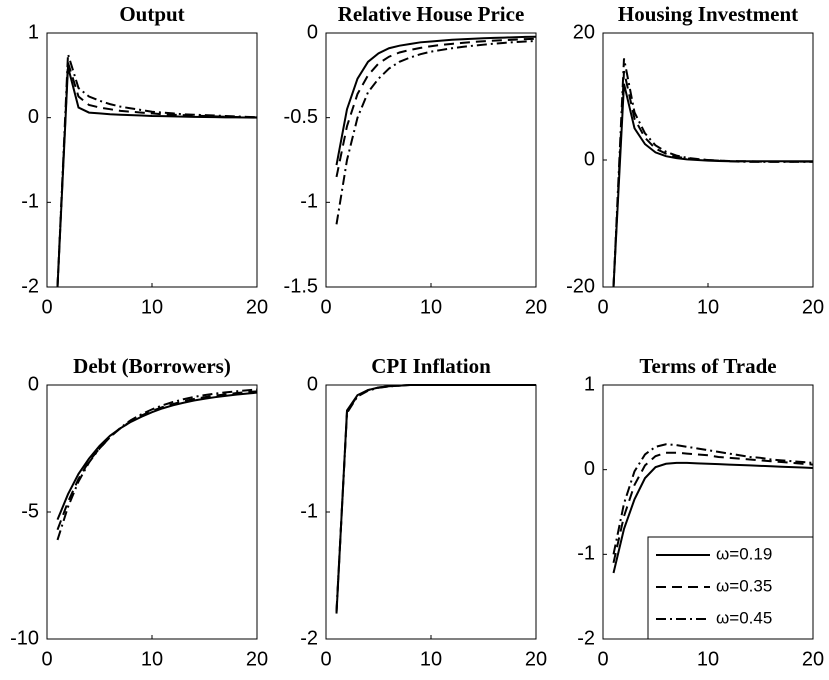 This screenshot has width=829, height=680. What do you see at coordinates (744, 585) in the screenshot?
I see `legend-label: ω=0.35` at bounding box center [744, 585].